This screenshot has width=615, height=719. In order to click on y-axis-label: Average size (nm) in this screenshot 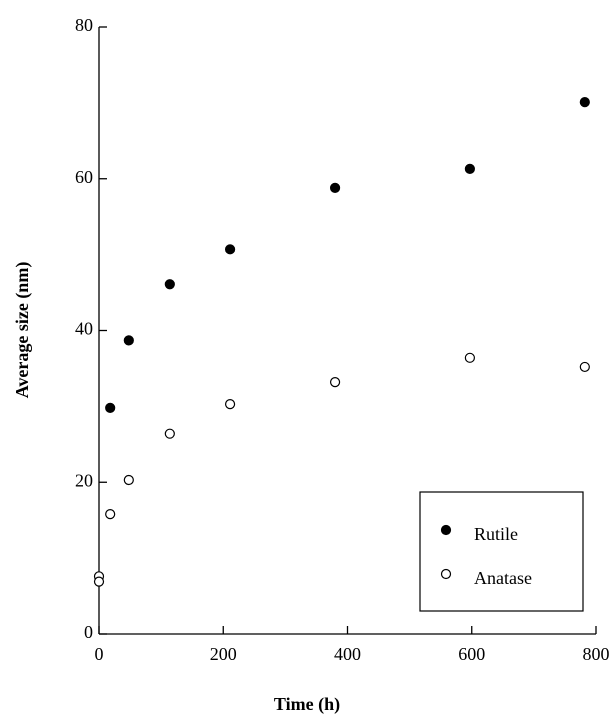, I will do `click(22, 330)`.